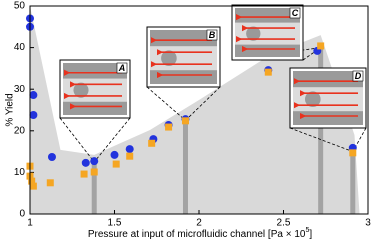 This screenshot has height=240, width=372. I want to click on inset-label: D, so click(358, 76).